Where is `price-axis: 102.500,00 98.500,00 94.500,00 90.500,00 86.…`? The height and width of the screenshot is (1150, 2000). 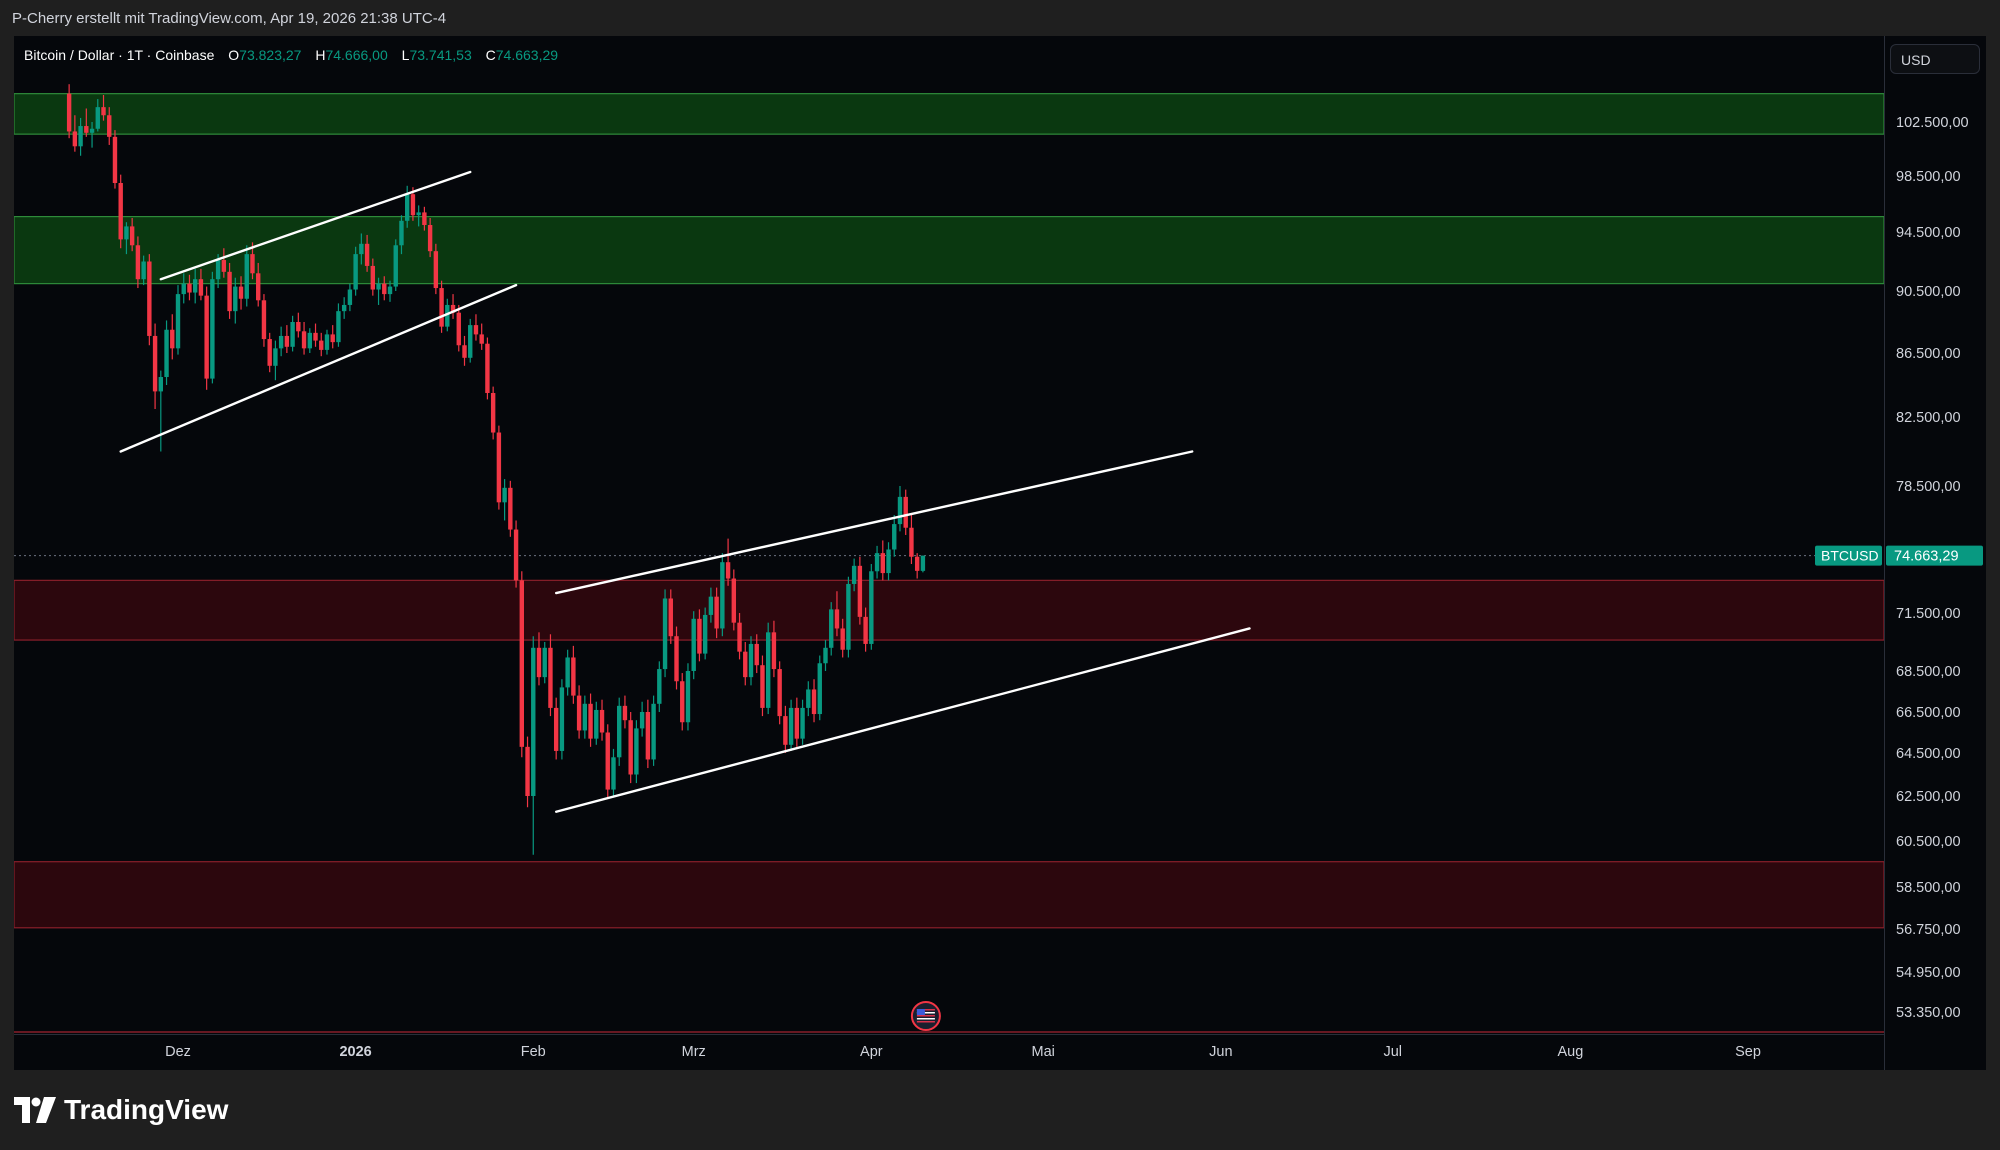 price-axis: 102.500,00 98.500,00 94.500,00 90.500,00 86.… is located at coordinates (1900, 553).